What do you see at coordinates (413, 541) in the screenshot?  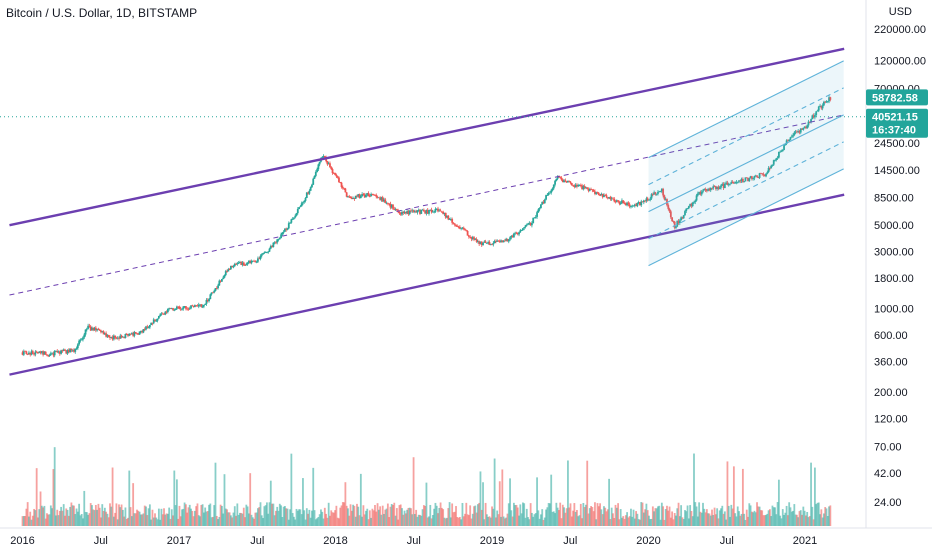 I see `time-axis: 2016 Jul 2017 Jul 2018 Jul 2019 Jul 2020 Jul 2021` at bounding box center [413, 541].